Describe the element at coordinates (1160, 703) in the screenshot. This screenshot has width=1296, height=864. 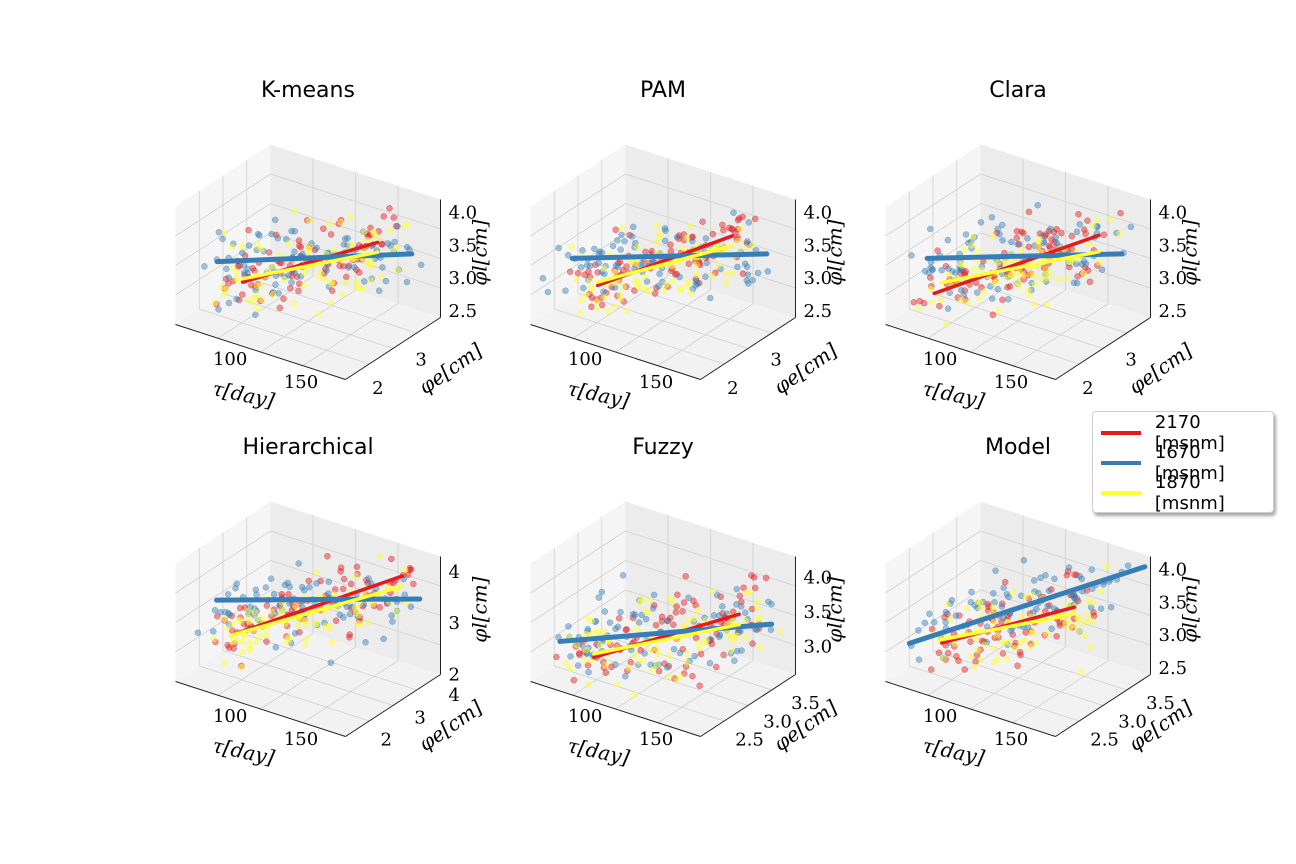
I see `y-tick-label: 3.5` at that location.